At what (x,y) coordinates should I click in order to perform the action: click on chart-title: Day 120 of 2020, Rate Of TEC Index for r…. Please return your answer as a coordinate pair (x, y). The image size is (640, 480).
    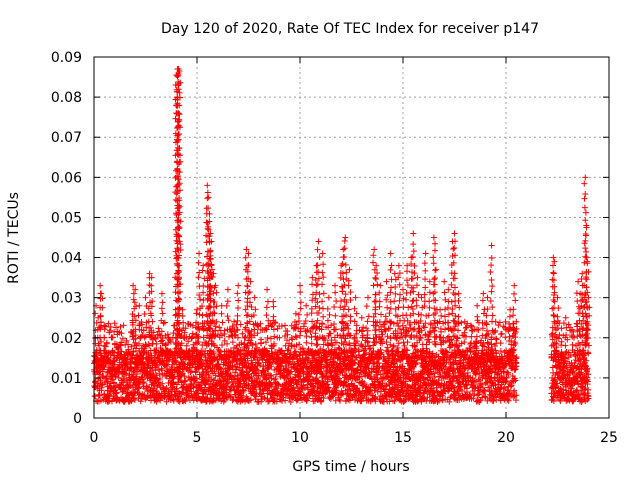
    Looking at the image, I should click on (350, 29).